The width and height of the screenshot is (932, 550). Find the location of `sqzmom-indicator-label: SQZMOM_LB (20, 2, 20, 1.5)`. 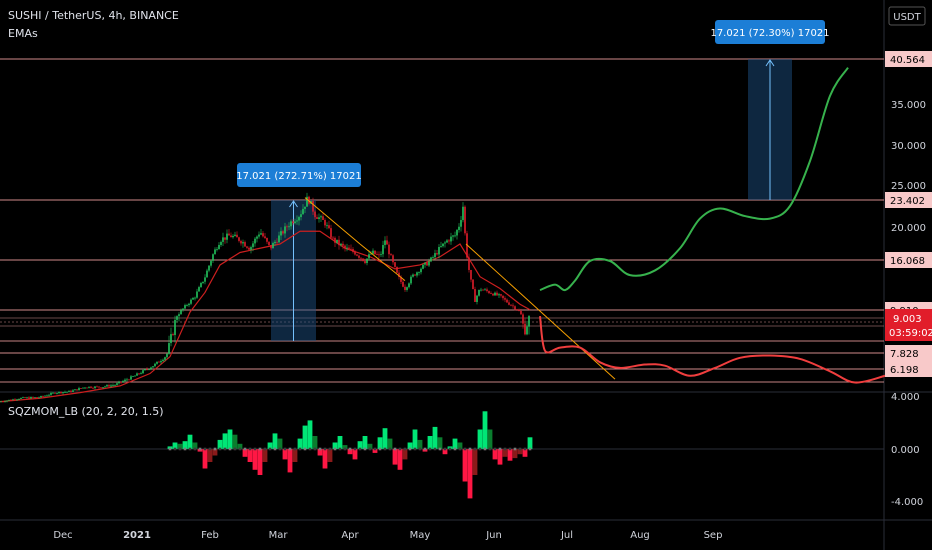

sqzmom-indicator-label: SQZMOM_LB (20, 2, 20, 1.5) is located at coordinates (86, 411).